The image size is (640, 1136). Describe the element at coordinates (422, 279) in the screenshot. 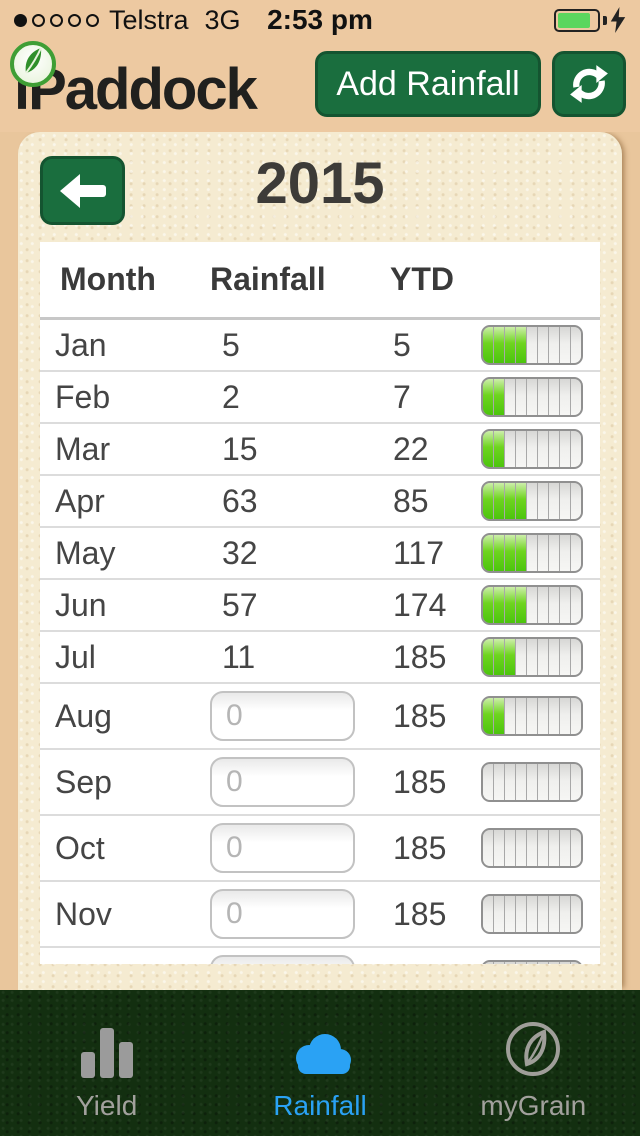

I see `column-header-ytd: YTD` at that location.